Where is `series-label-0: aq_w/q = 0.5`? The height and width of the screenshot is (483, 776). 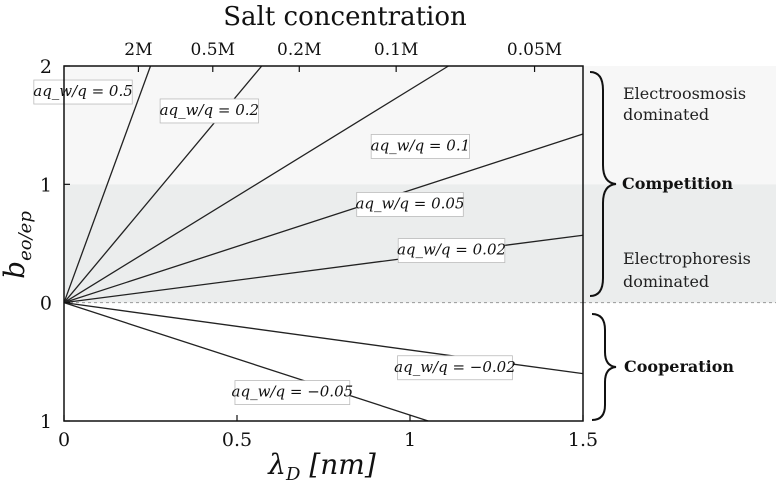
series-label-0: aq_w/q = 0.5 is located at coordinates (83, 92).